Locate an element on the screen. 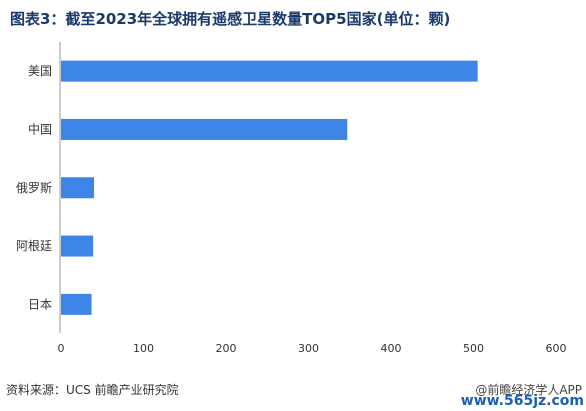  category-label-3: 阿根廷 is located at coordinates (34, 246).